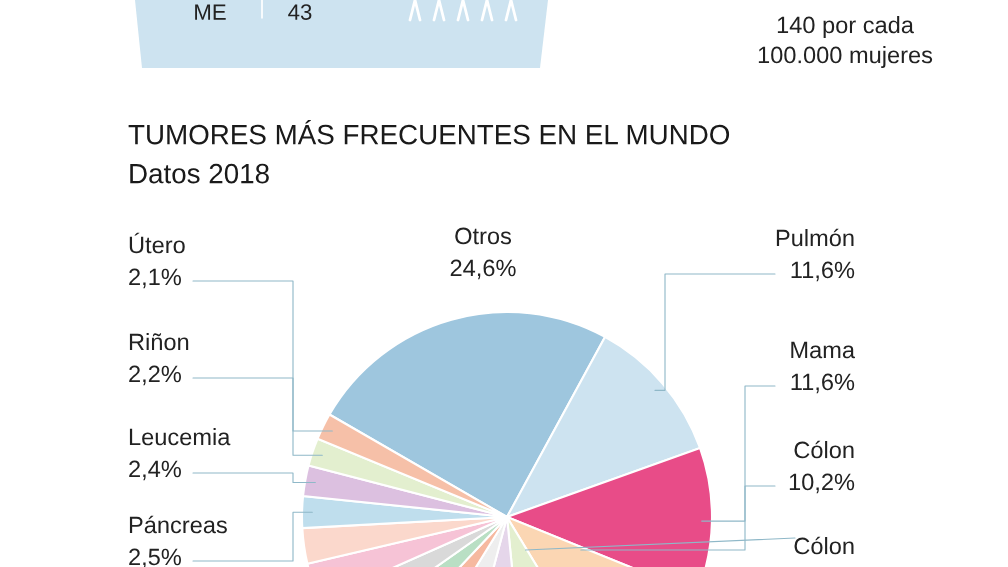  What do you see at coordinates (815, 237) in the screenshot?
I see `slice-label: Pulmón` at bounding box center [815, 237].